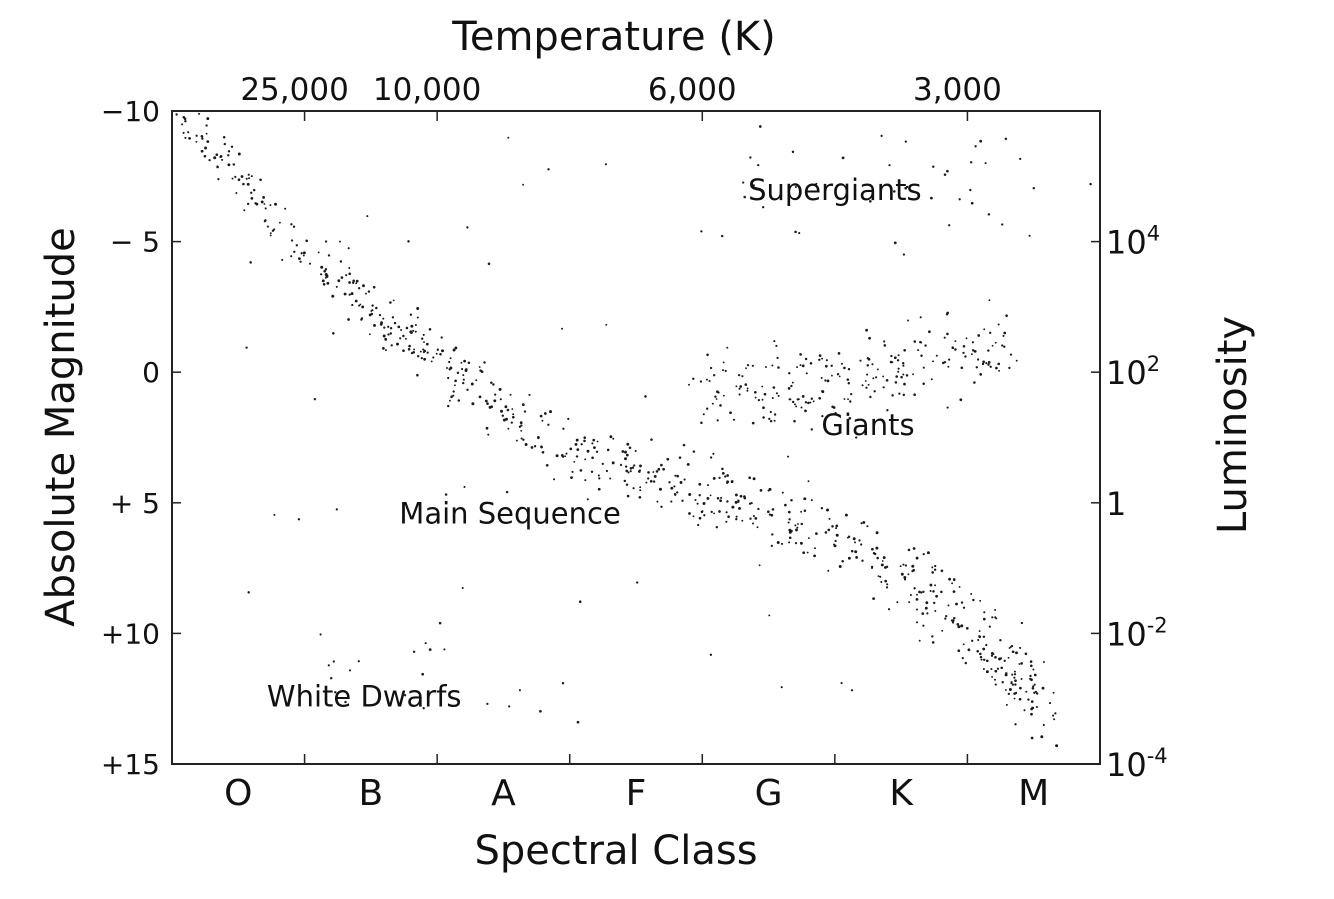 This screenshot has width=1334, height=899. Describe the element at coordinates (1157, 625) in the screenshot. I see `luminosity-tick-exponent: -2` at that location.